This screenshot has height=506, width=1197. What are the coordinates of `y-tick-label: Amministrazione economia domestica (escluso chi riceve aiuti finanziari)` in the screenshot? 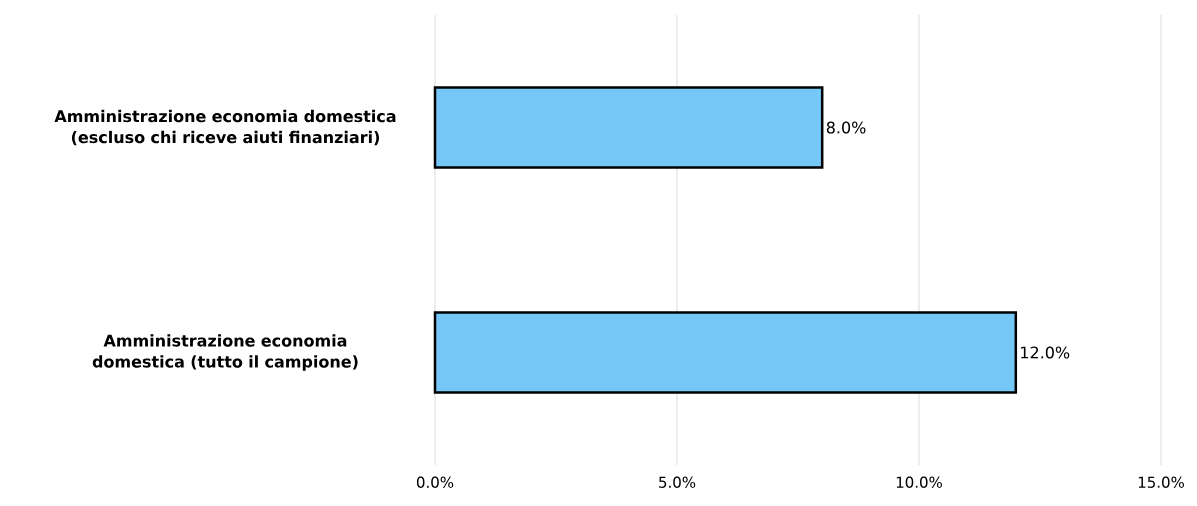 It's located at (225, 127).